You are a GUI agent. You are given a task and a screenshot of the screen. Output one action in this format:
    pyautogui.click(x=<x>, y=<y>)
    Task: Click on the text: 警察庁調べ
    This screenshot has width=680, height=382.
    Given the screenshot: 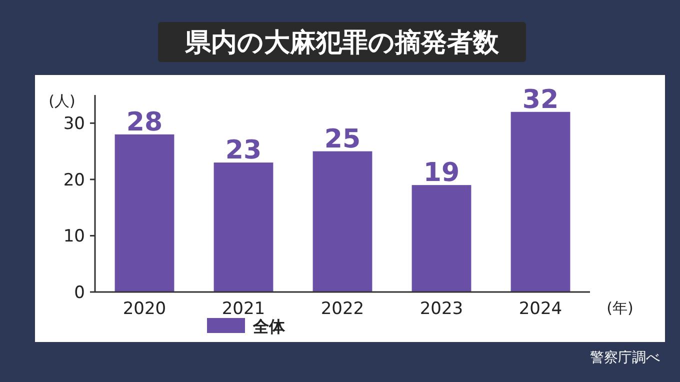 What is the action you would take?
    pyautogui.click(x=625, y=358)
    